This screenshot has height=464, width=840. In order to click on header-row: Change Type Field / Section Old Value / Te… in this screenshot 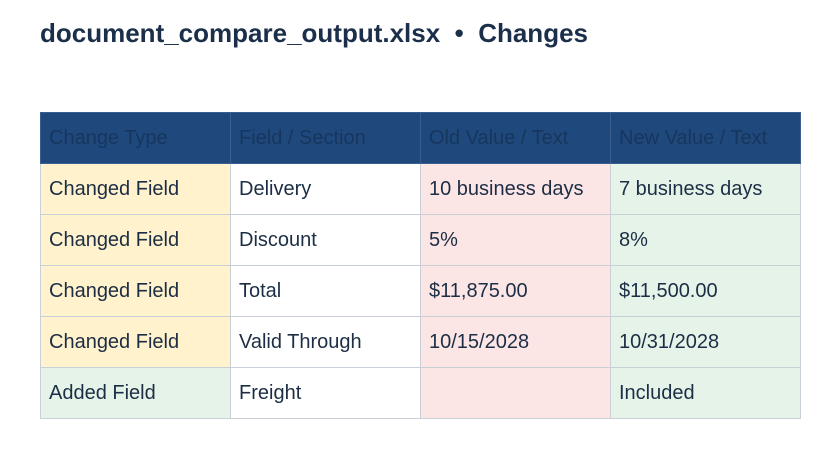, I will do `click(420, 138)`.